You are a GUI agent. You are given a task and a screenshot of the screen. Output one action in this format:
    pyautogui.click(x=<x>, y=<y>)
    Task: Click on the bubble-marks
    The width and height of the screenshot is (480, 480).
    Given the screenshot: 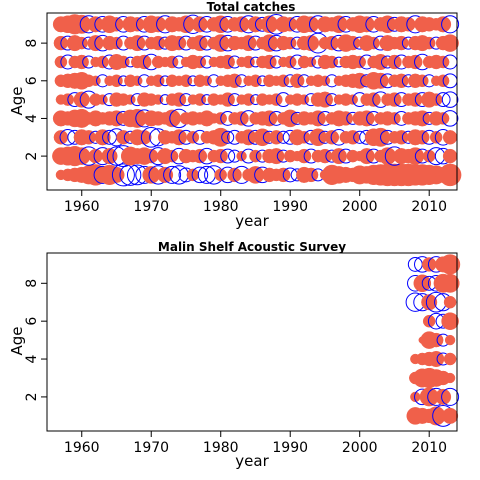 What is the action you would take?
    pyautogui.click(x=433, y=340)
    